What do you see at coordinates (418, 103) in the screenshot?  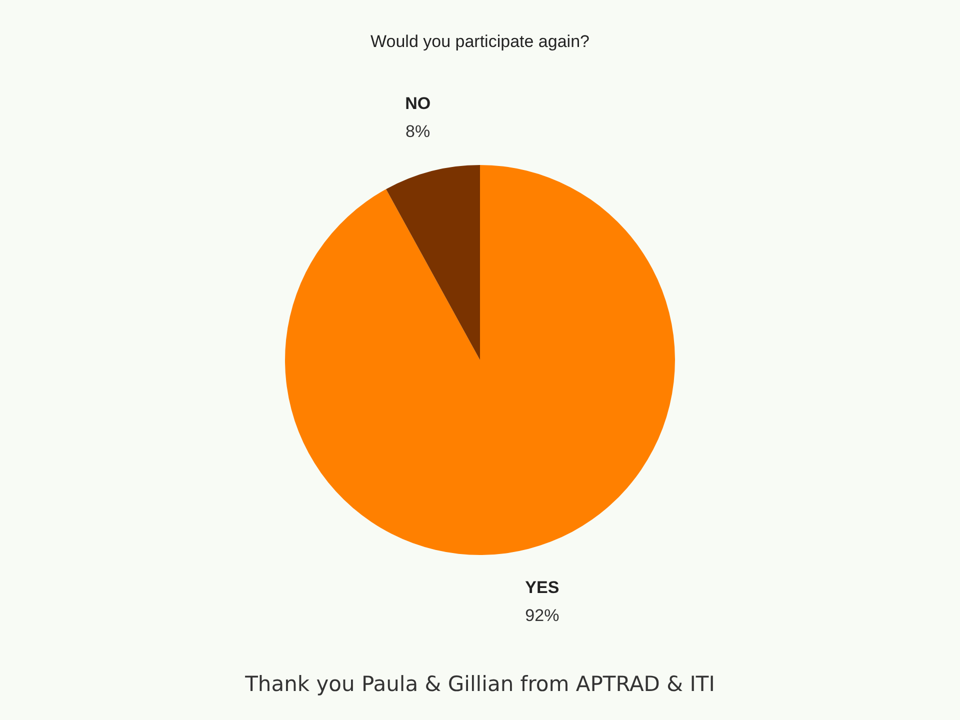 I see `slice-label: NO` at bounding box center [418, 103].